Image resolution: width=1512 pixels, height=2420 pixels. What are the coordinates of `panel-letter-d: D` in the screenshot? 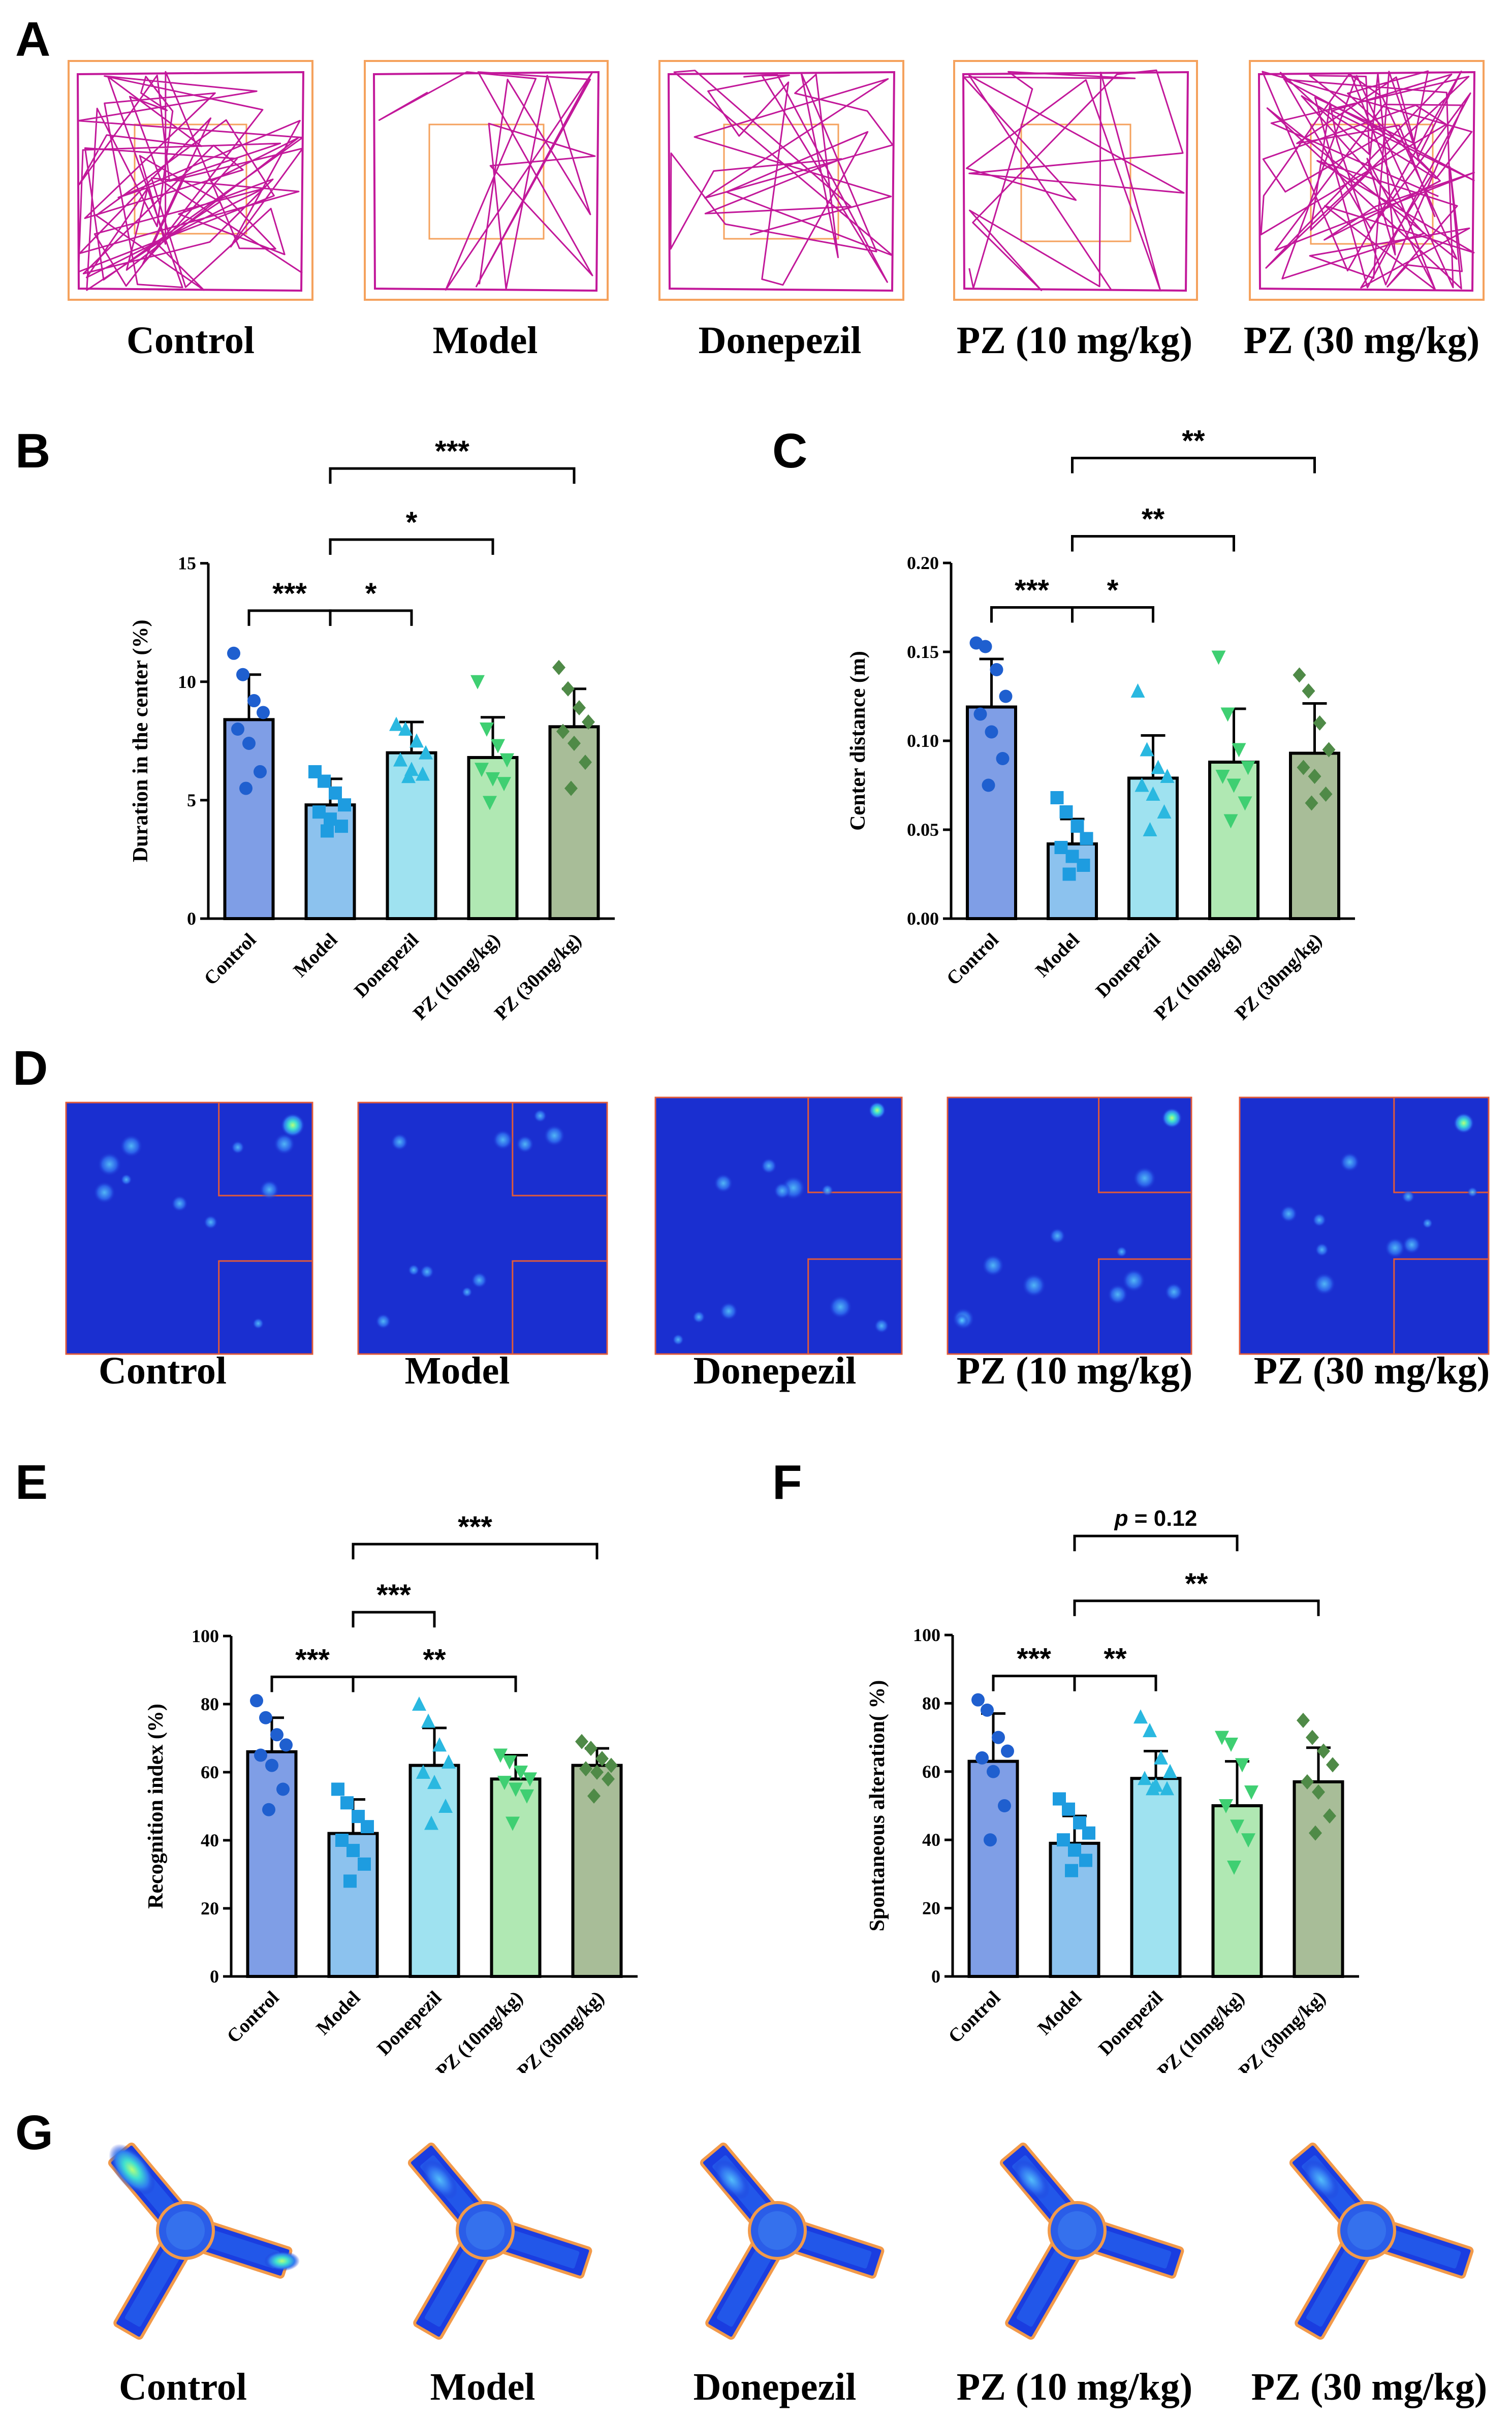 It's located at (30, 1068).